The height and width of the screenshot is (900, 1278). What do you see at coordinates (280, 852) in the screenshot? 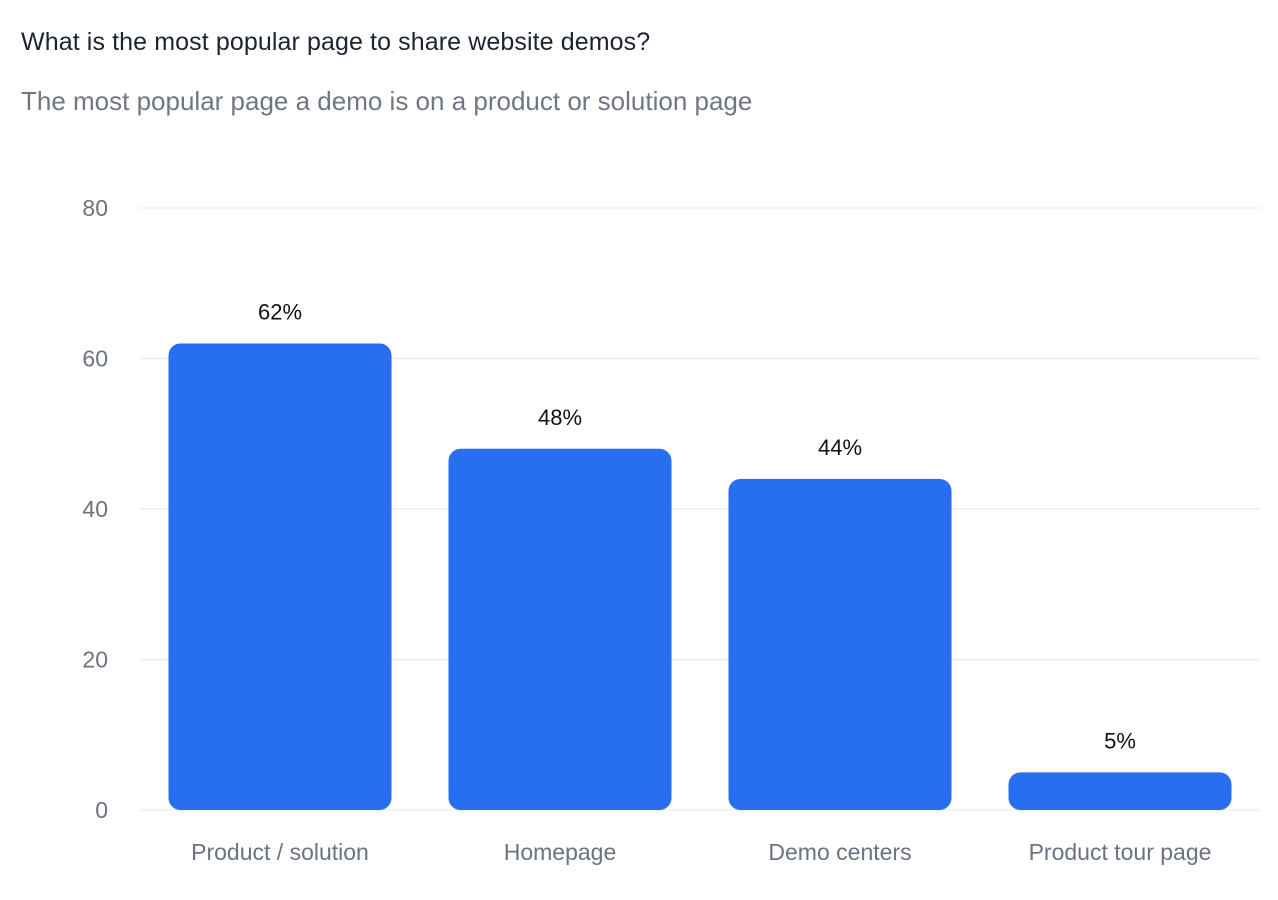
I see `x-category-label: Product / solution` at bounding box center [280, 852].